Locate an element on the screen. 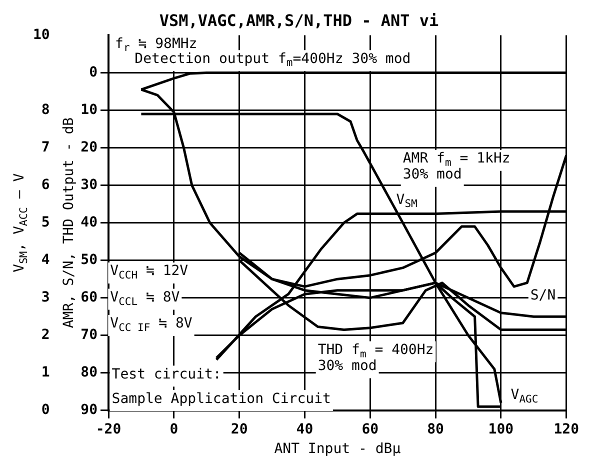 This screenshot has height=466, width=590. y2-tick-label: 4 is located at coordinates (45, 260).